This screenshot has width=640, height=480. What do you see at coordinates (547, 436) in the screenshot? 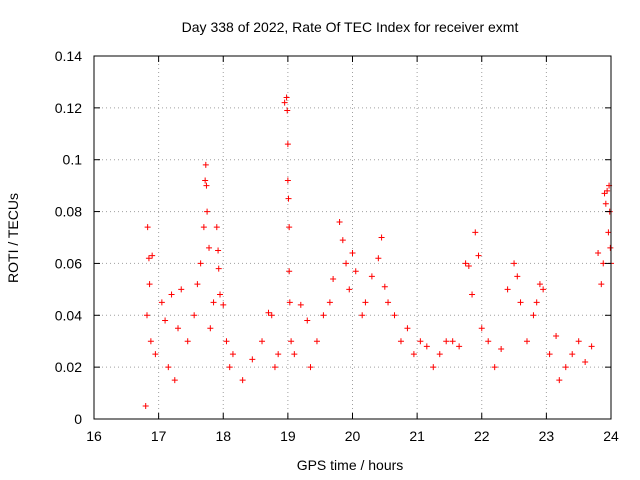
I see `x-tick-label: 23` at bounding box center [547, 436].